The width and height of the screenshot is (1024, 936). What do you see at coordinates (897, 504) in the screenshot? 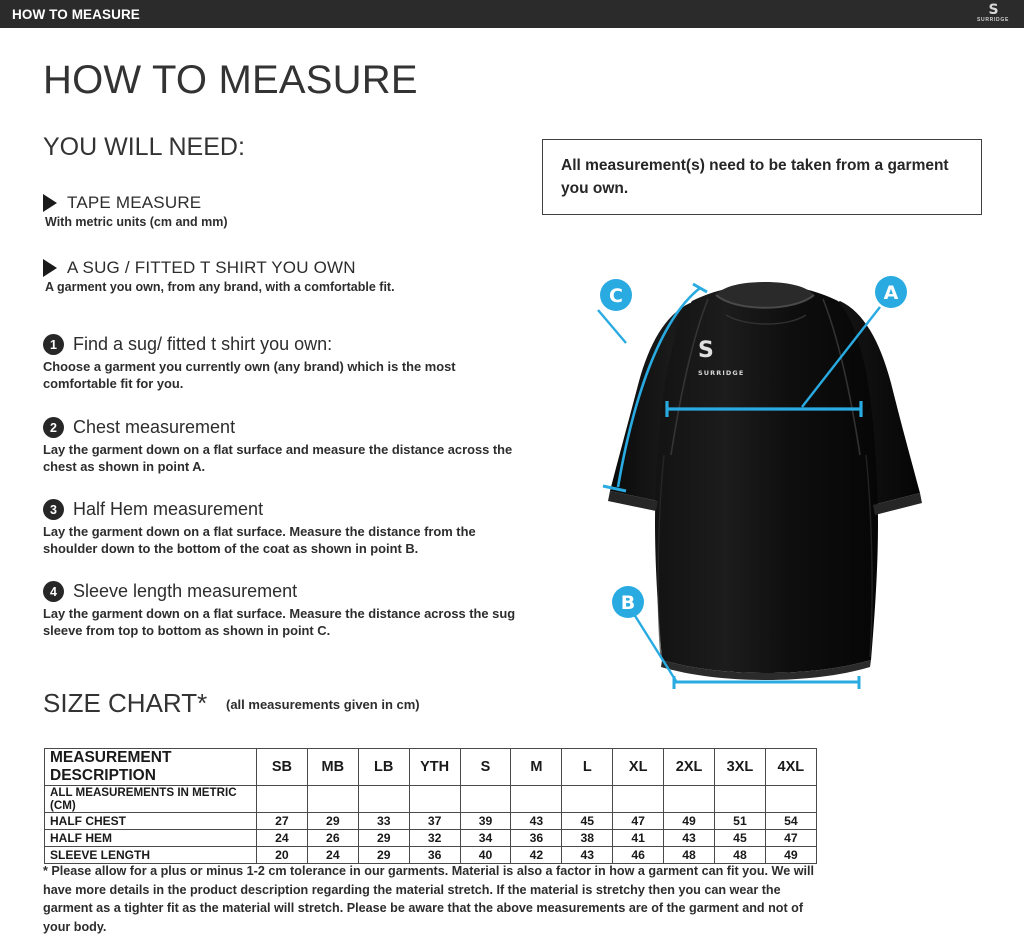
I see `garment-cuff-right` at bounding box center [897, 504].